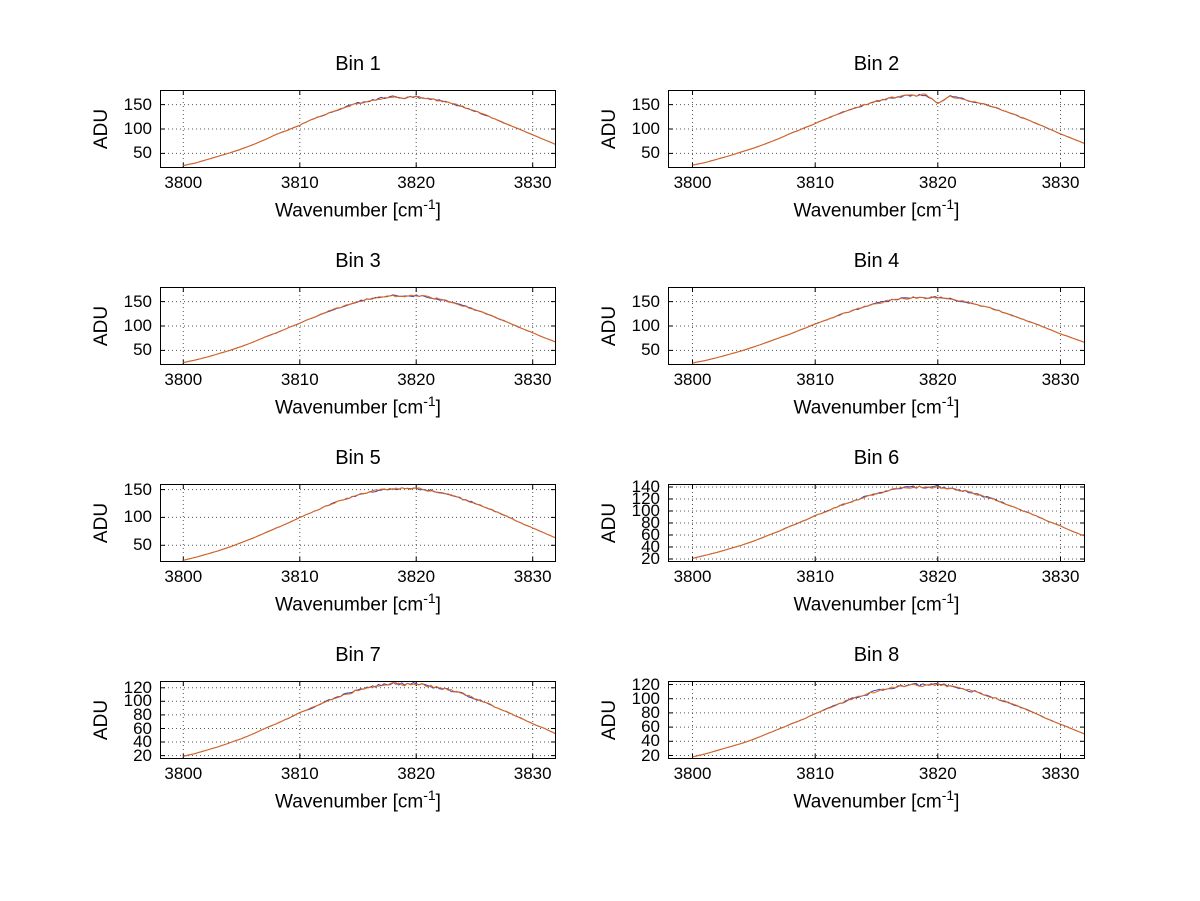 The width and height of the screenshot is (1200, 901). I want to click on subplot-title: Bin 2, so click(876, 64).